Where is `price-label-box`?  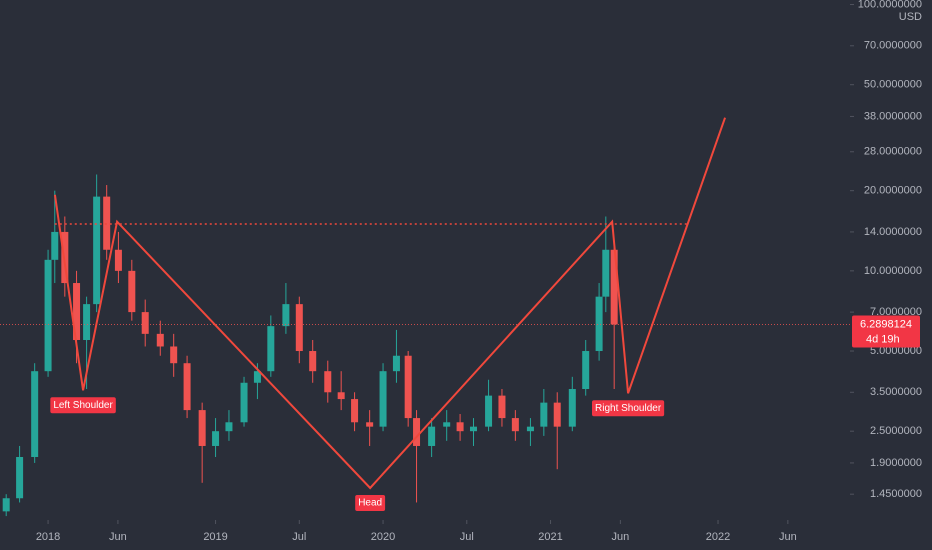
price-label-box is located at coordinates (886, 331).